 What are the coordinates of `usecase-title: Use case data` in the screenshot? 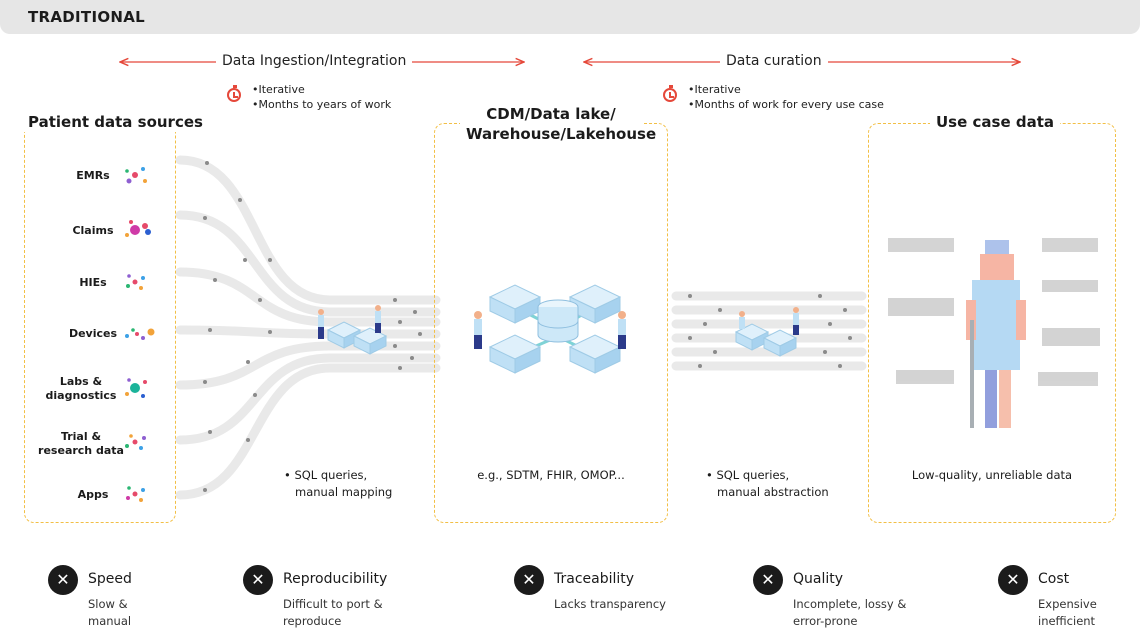 It's located at (995, 122).